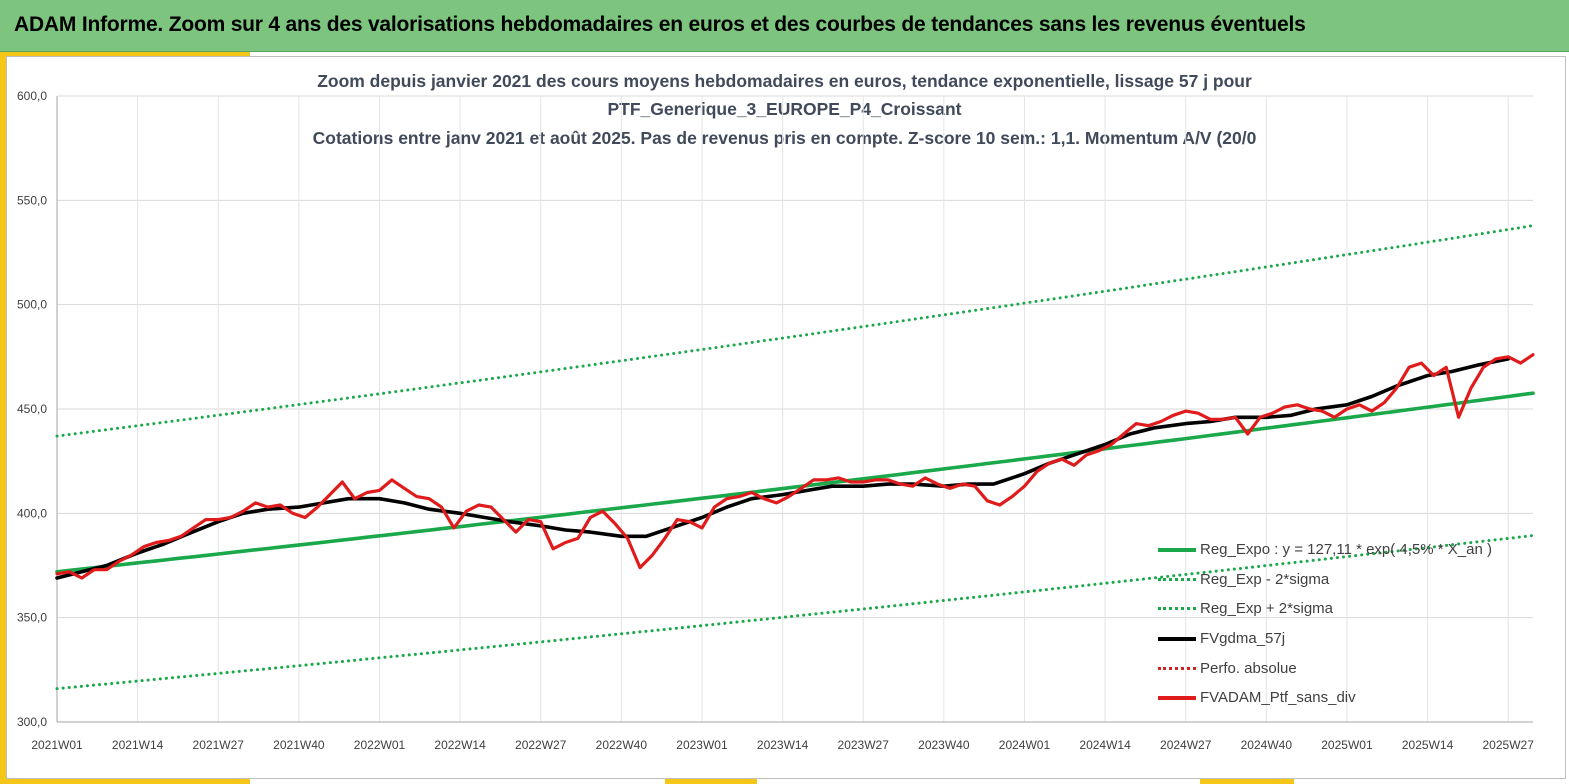  What do you see at coordinates (57, 745) in the screenshot?
I see `x-tick-label: 2021W01` at bounding box center [57, 745].